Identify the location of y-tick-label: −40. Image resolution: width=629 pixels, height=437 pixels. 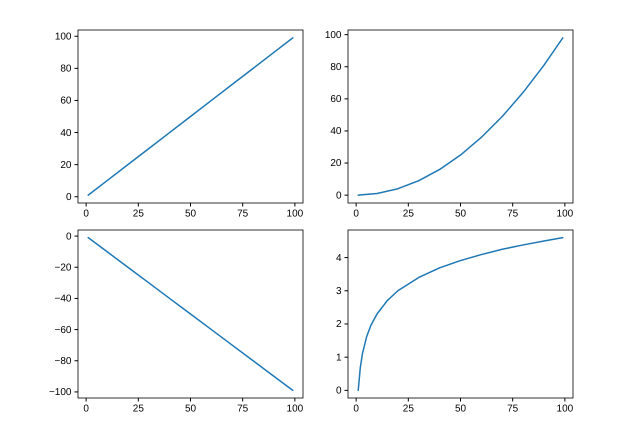
(63, 299).